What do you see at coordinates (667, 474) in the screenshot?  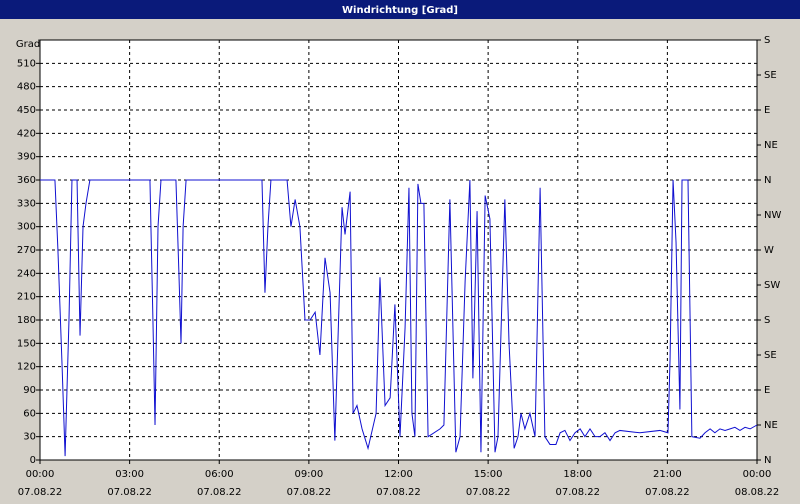 I see `x-tick-label-line: 21:00` at bounding box center [667, 474].